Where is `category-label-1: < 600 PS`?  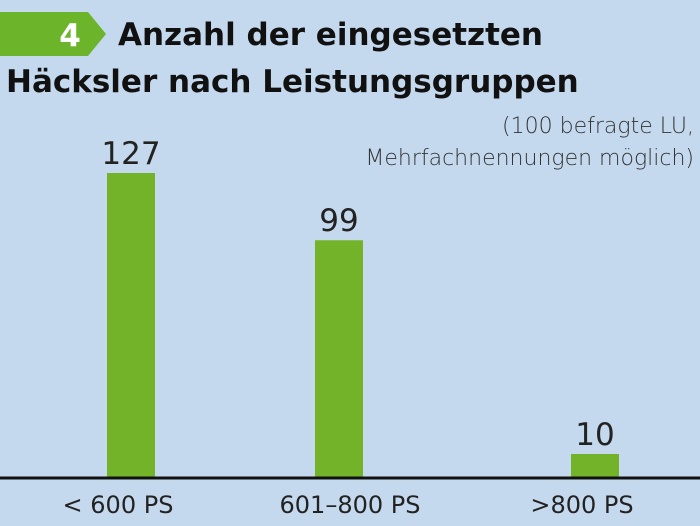 category-label-1: < 600 PS is located at coordinates (118, 505).